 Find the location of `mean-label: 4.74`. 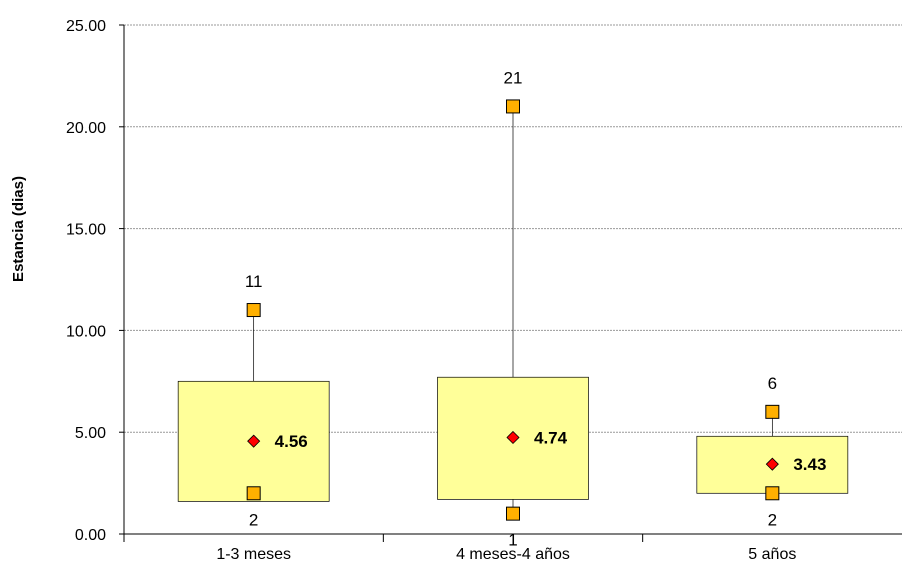

mean-label: 4.74 is located at coordinates (551, 437).